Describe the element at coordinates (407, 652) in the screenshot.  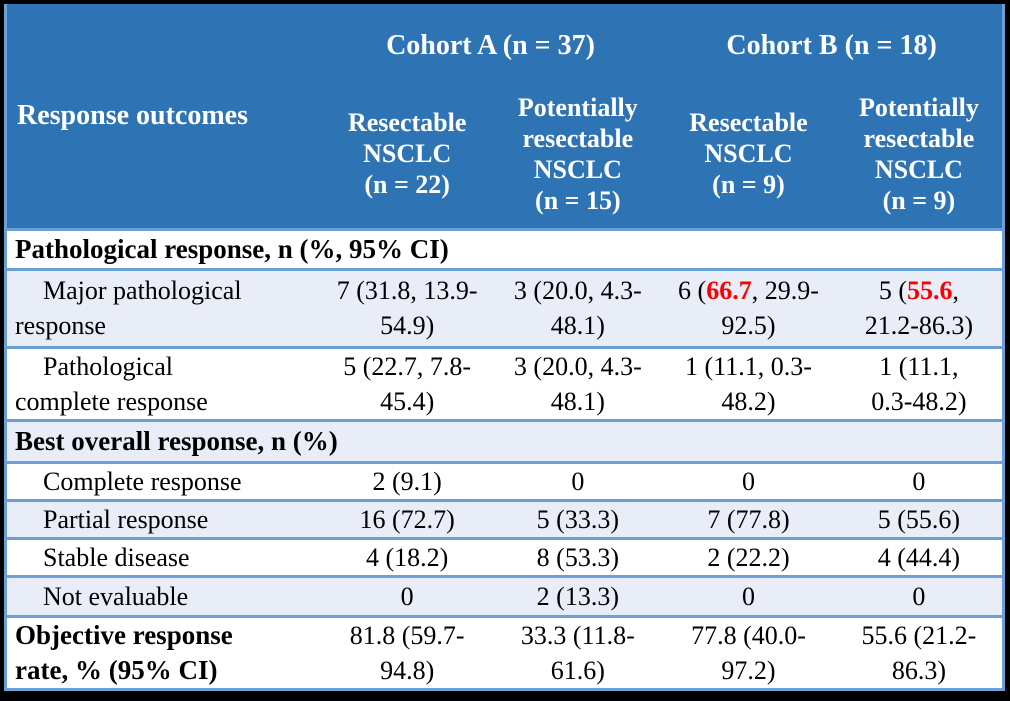
I see `value-cell: 81.8 (59.7- 94.8)` at that location.